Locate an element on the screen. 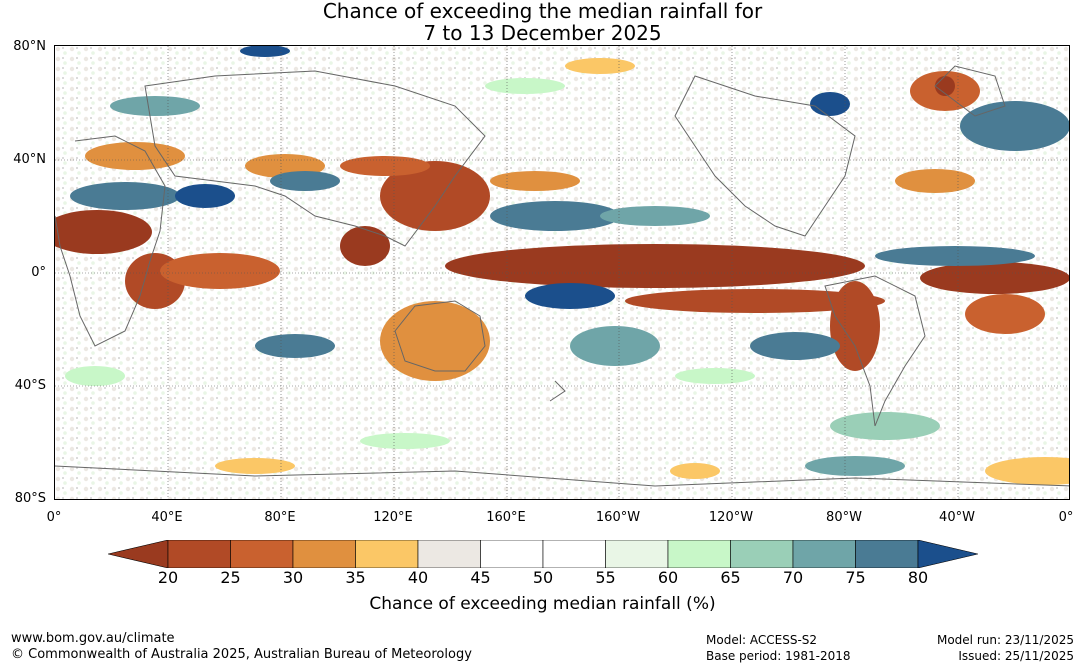 This screenshot has width=1085, height=667. lon-label-80w: 80°W is located at coordinates (844, 517).